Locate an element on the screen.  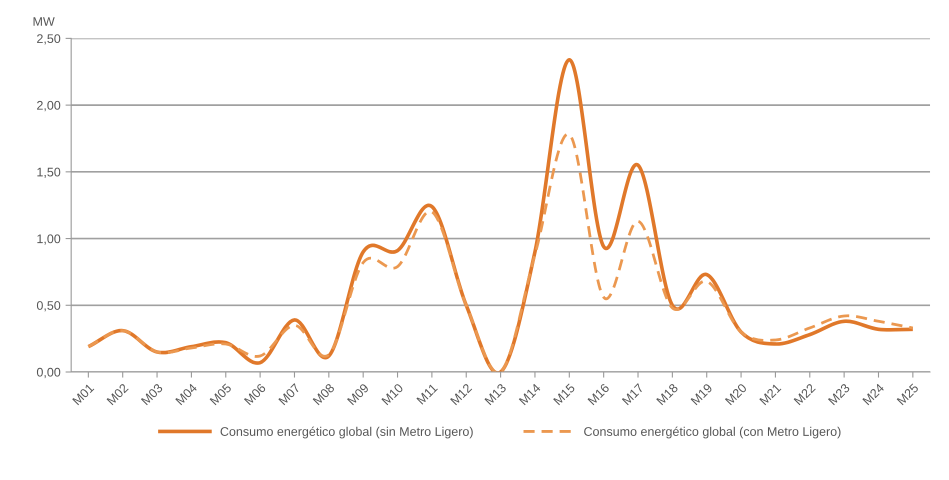
y-tick-label: 0,50 is located at coordinates (48, 306).